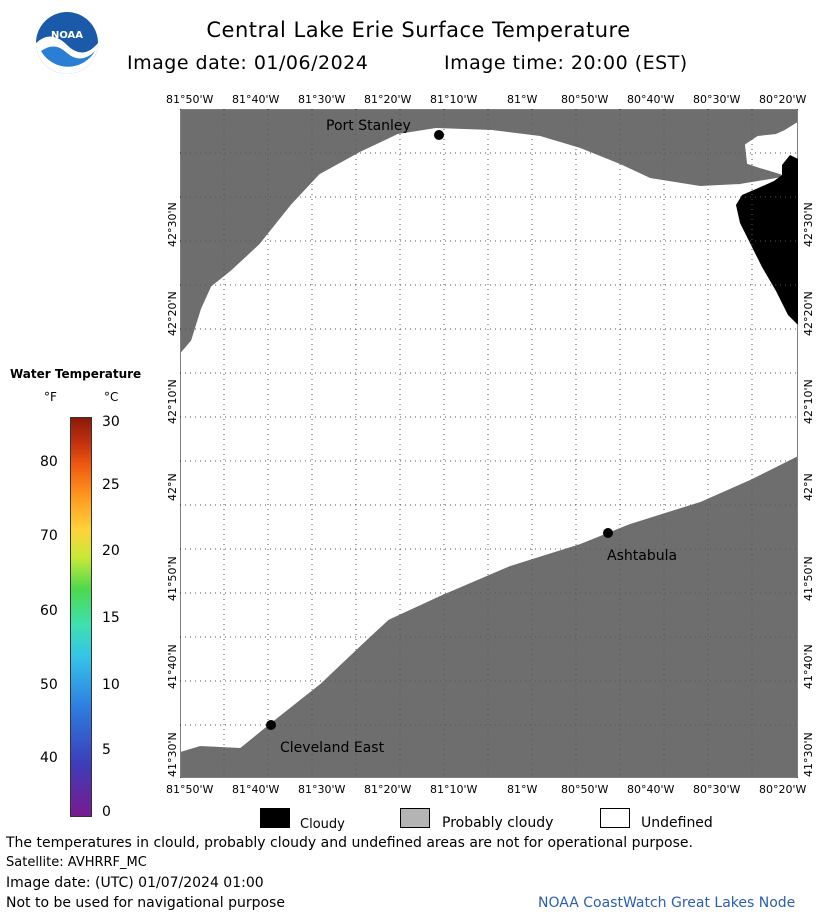 This screenshot has width=837, height=919. I want to click on f-tick: 80, so click(49, 462).